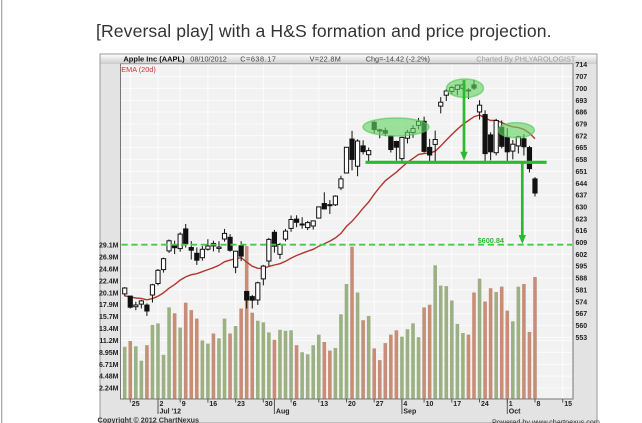  What do you see at coordinates (582, 184) in the screenshot?
I see `svg-text: 644` at bounding box center [582, 184].